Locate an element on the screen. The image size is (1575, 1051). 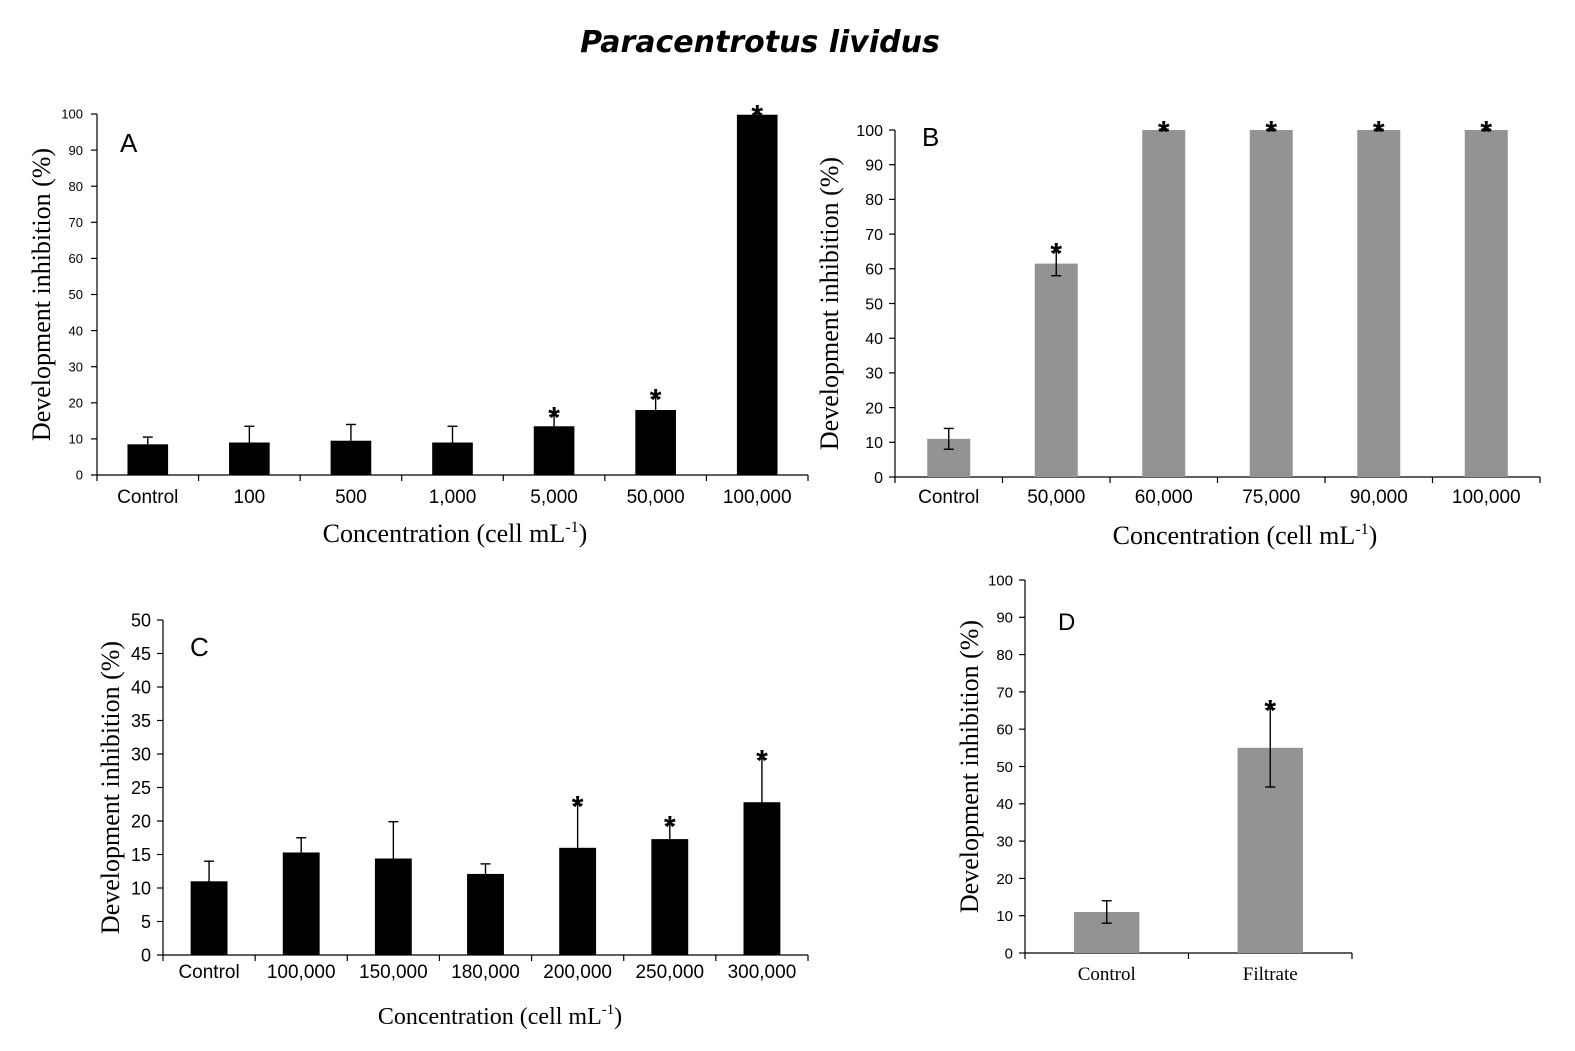
panel-label: C is located at coordinates (199, 647).